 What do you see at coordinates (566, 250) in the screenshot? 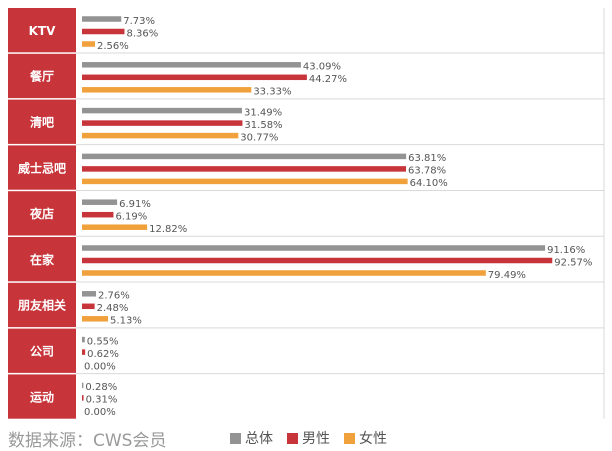
I see `data-label: 91.16%` at bounding box center [566, 250].